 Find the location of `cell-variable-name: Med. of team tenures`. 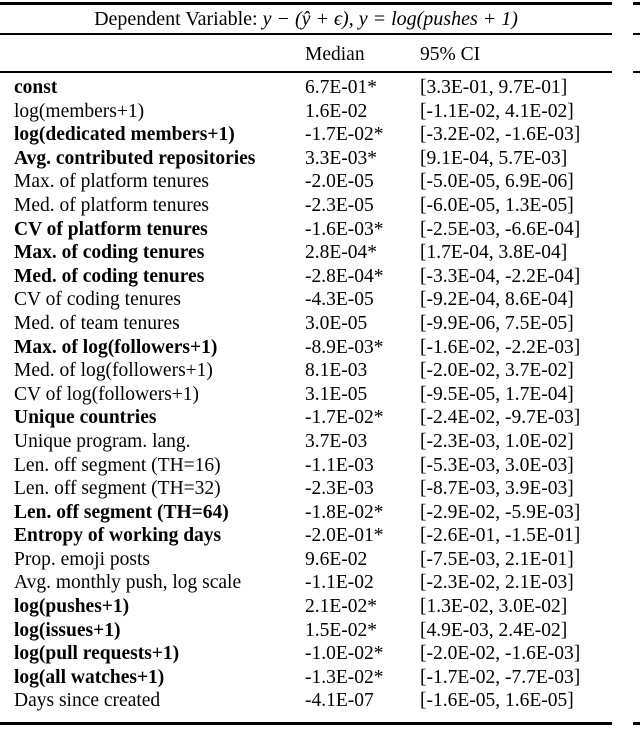

cell-variable-name: Med. of team tenures is located at coordinates (97, 323).